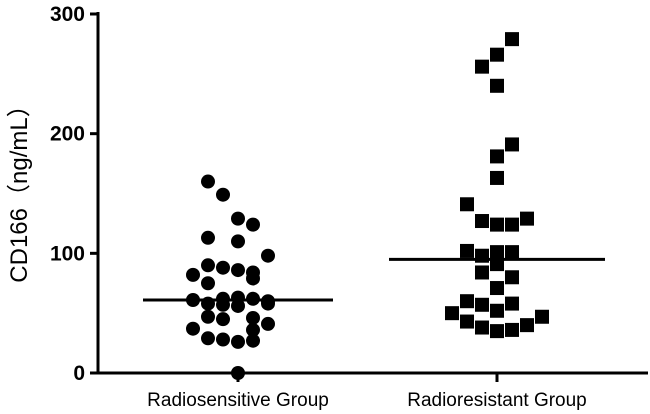  What do you see at coordinates (238, 400) in the screenshot?
I see `category-label: Radiosensitive Group` at bounding box center [238, 400].